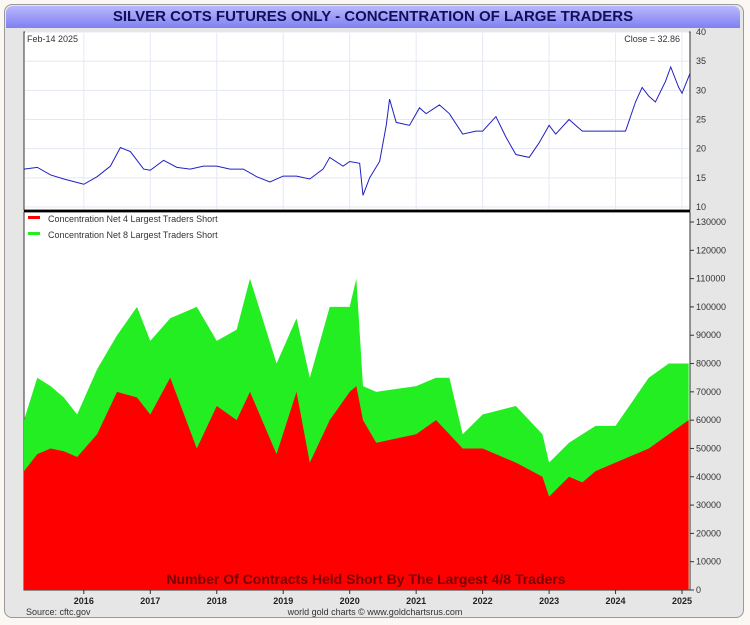  What do you see at coordinates (34, 233) in the screenshot?
I see `legend-swatch-net8` at bounding box center [34, 233].